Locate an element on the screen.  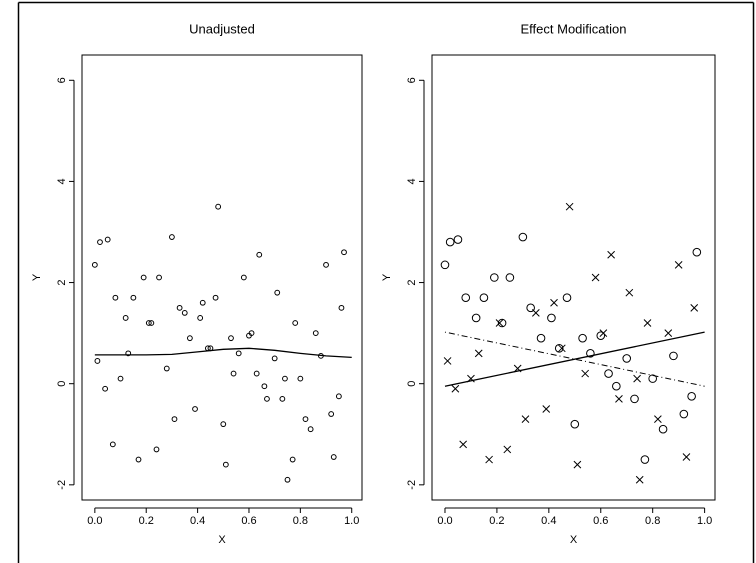
y-tick-label: -2 is located at coordinates (62, 485).